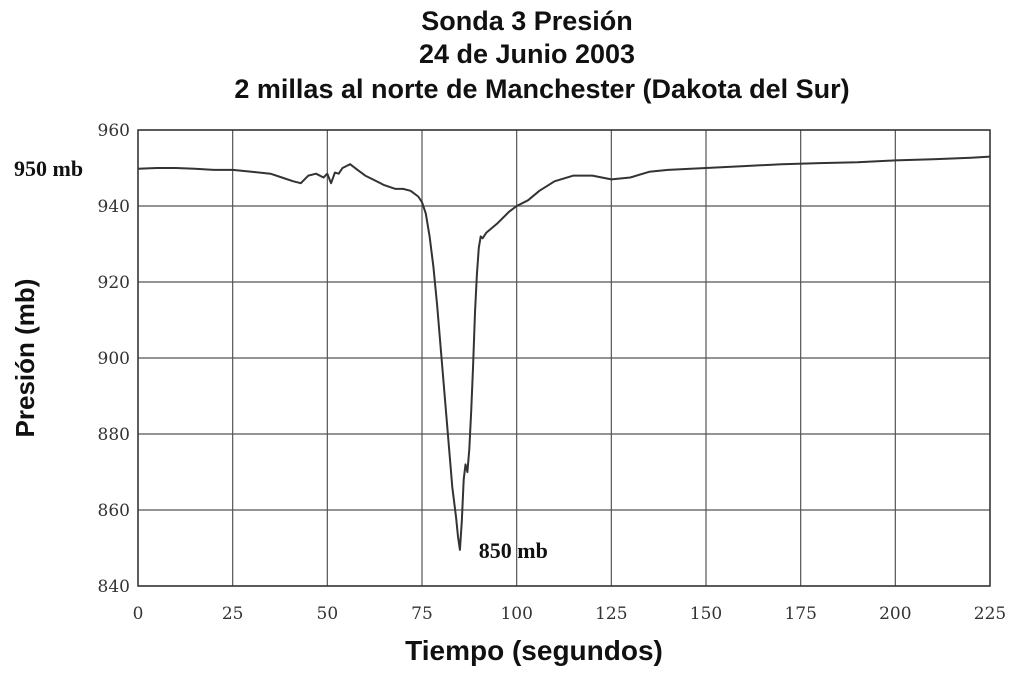  I want to click on x-axis-label: Tiempo (segundos), so click(534, 650).